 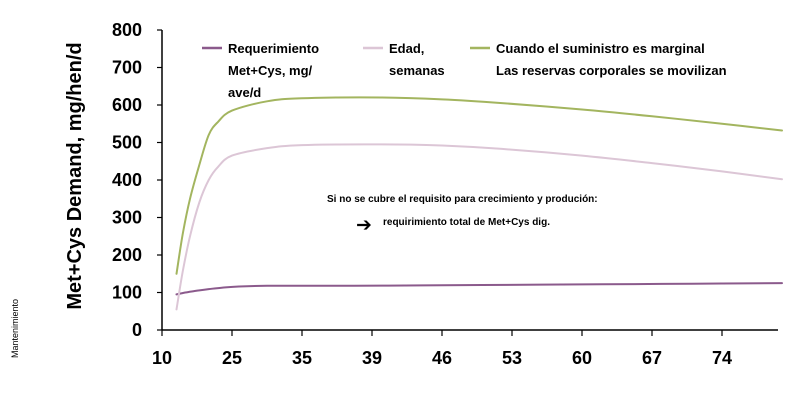 What do you see at coordinates (127, 68) in the screenshot?
I see `y-tick-label: 700` at bounding box center [127, 68].